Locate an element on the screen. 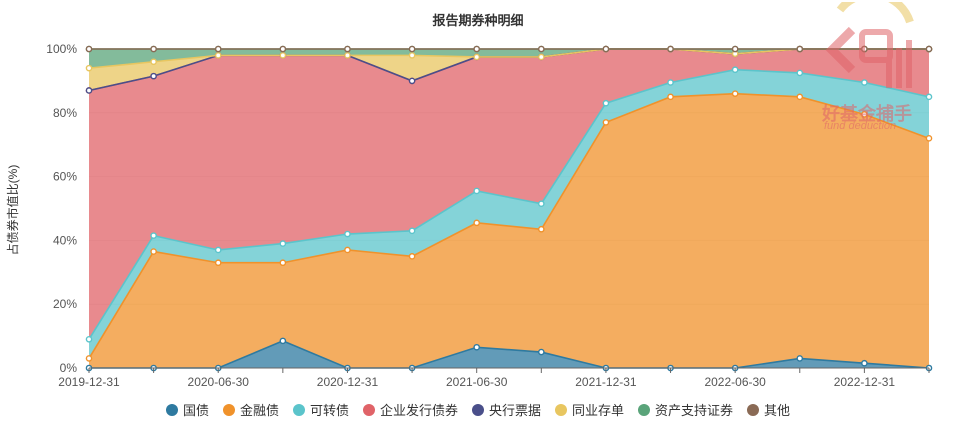 This screenshot has width=956, height=426. y-tick-label: 100% is located at coordinates (61, 49).